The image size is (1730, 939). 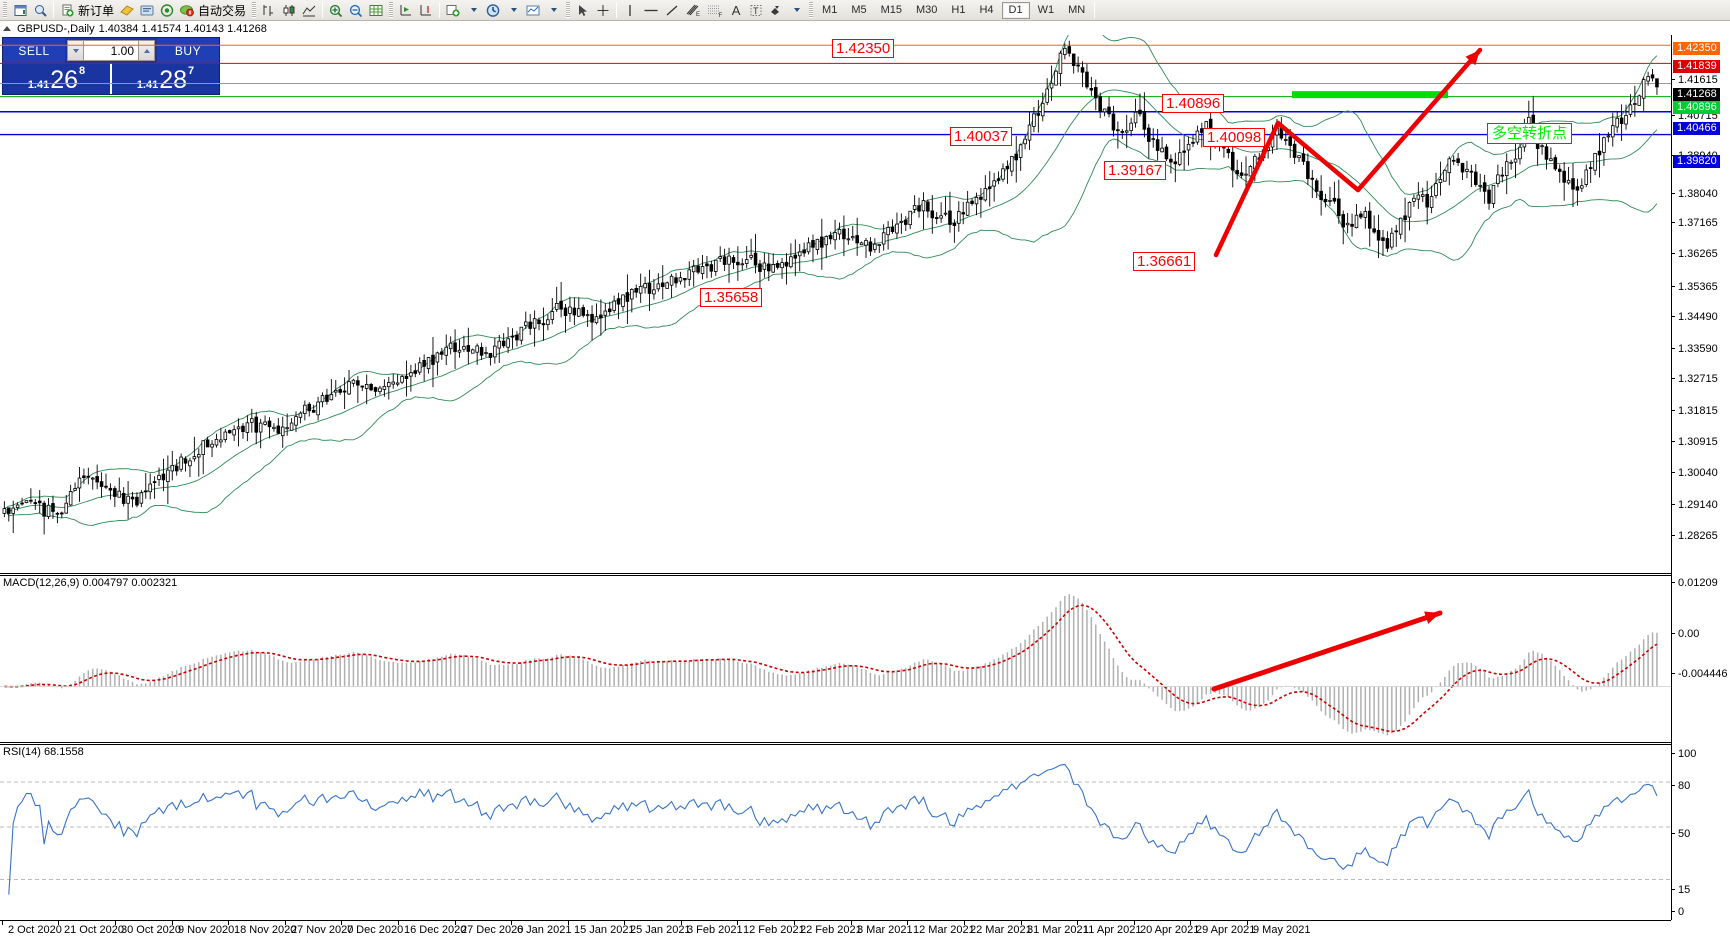 I want to click on trendline-icon, so click(x=672, y=10).